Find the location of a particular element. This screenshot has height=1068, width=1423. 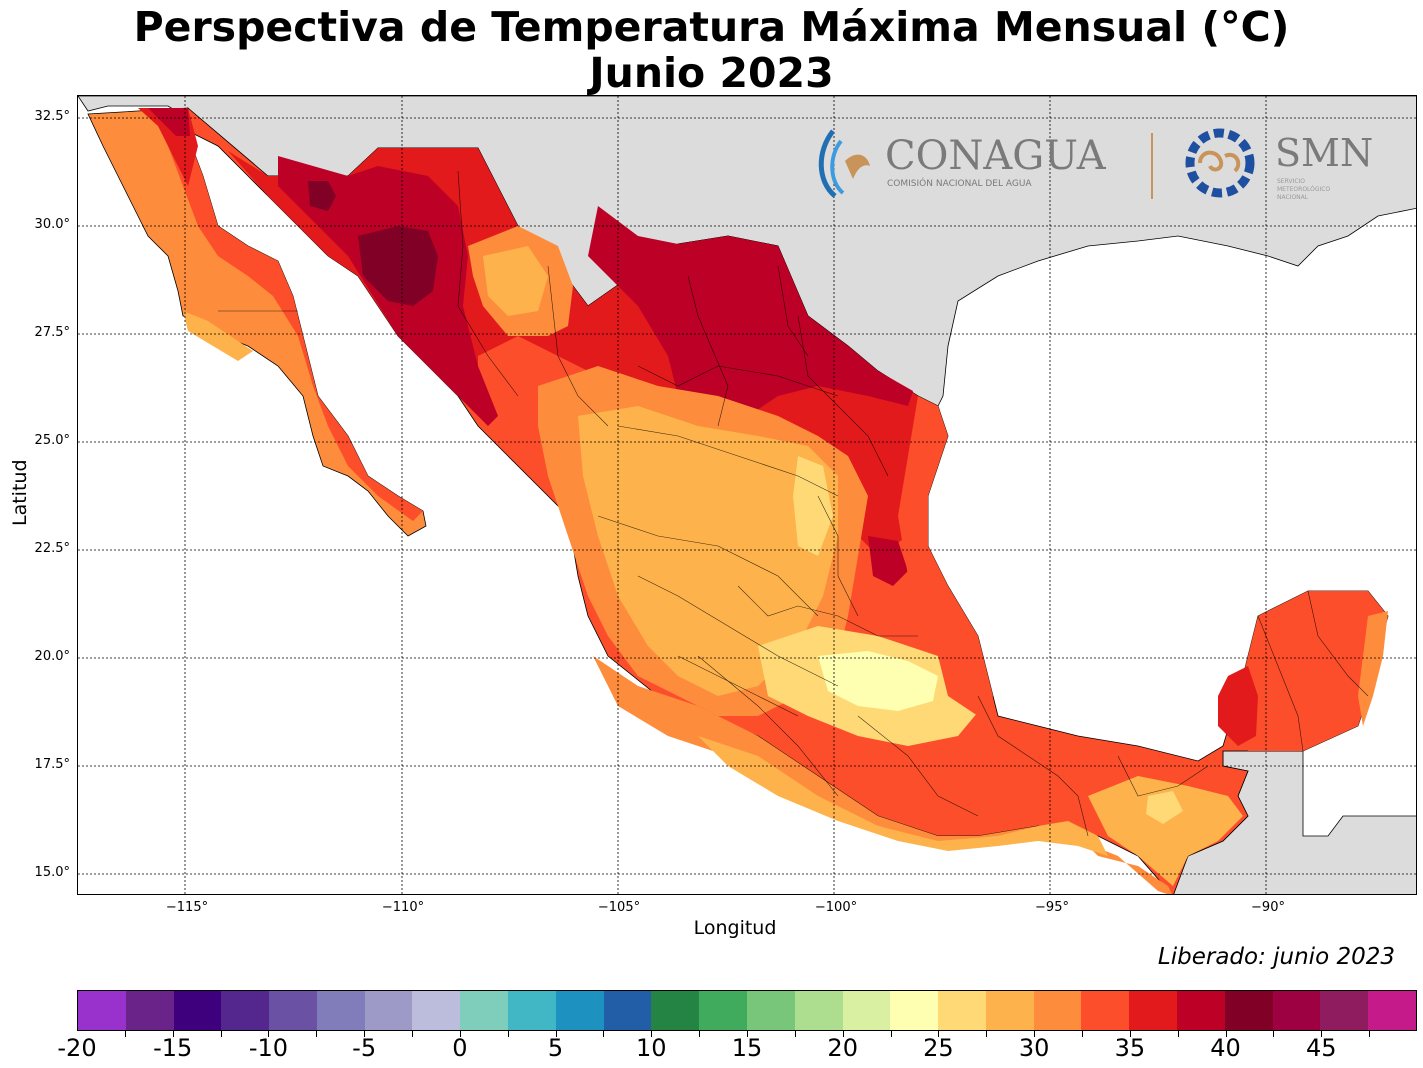

colorbar-label: 45 is located at coordinates (1321, 1048).